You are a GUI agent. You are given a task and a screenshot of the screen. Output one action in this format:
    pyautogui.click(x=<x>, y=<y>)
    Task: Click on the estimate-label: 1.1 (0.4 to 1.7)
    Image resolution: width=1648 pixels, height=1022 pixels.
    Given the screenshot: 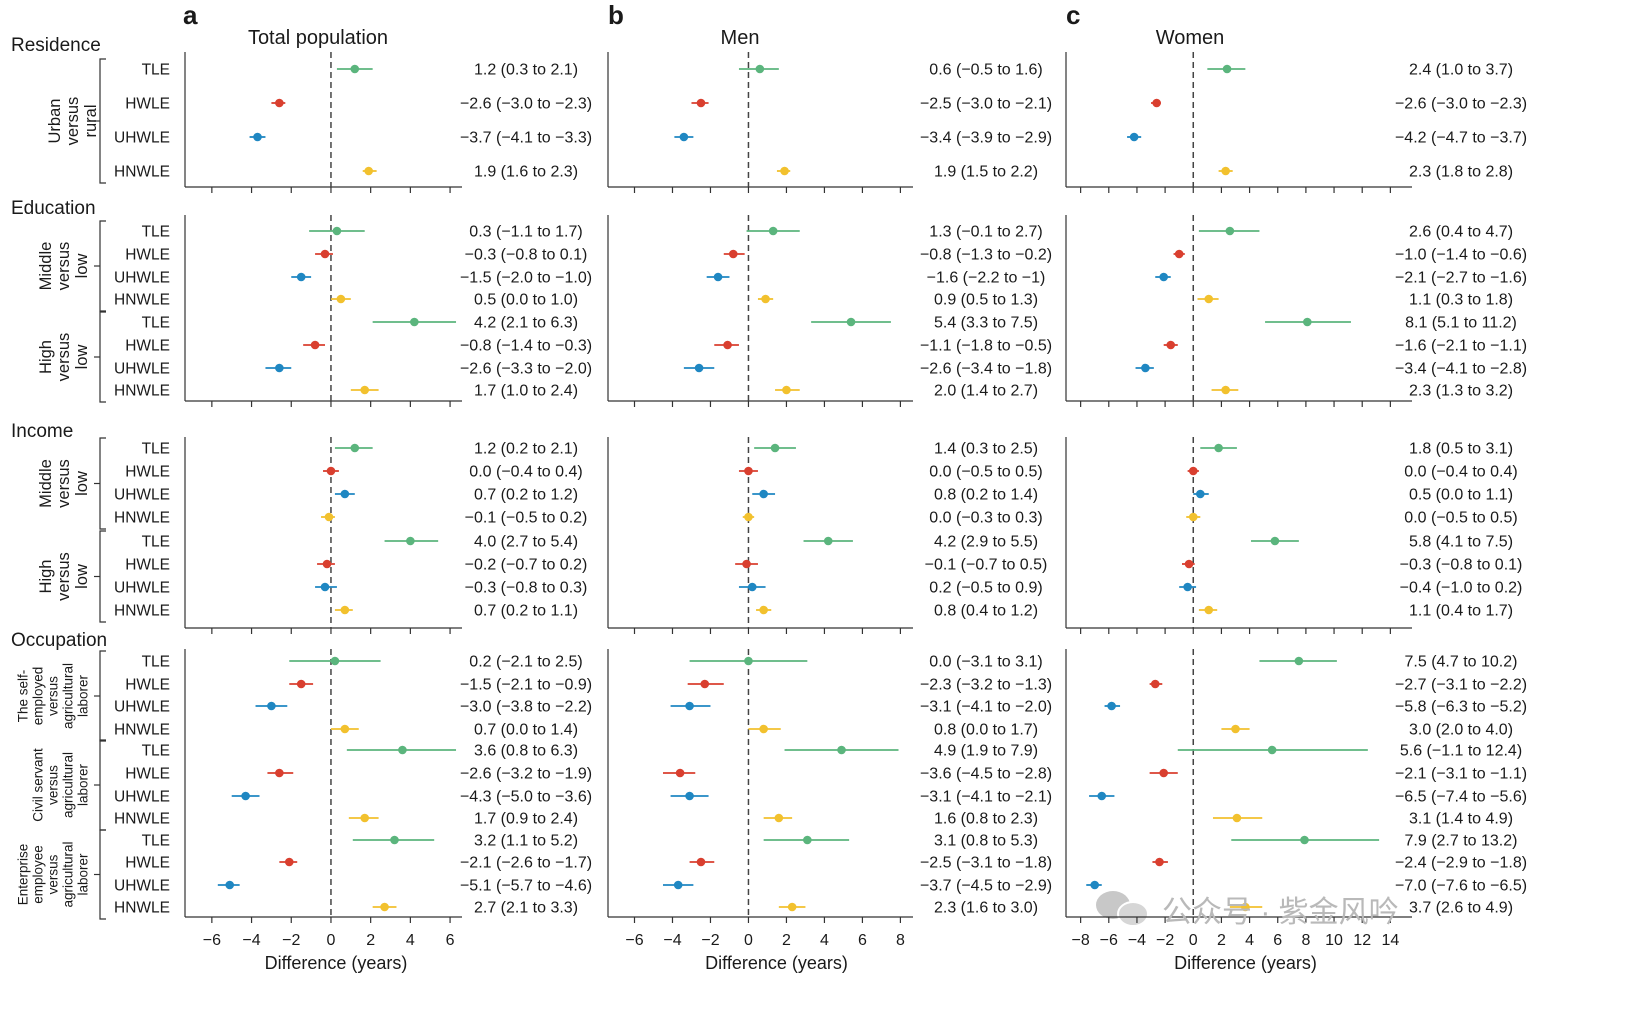 What is the action you would take?
    pyautogui.click(x=1461, y=611)
    